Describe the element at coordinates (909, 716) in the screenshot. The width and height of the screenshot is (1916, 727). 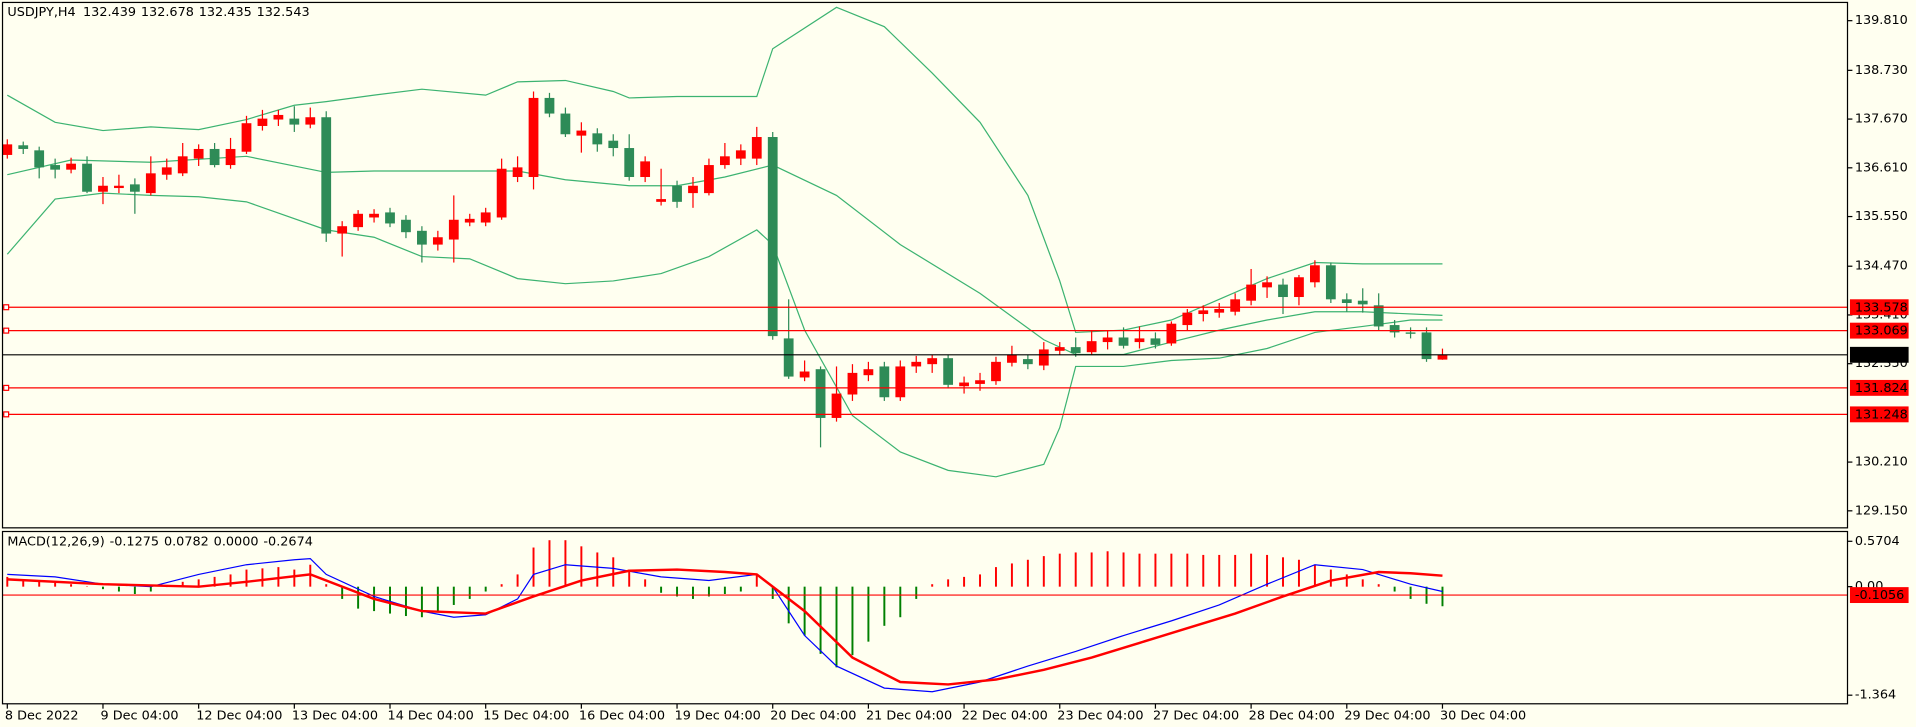
I see `x-tick-label: 21 Dec 04:00` at that location.